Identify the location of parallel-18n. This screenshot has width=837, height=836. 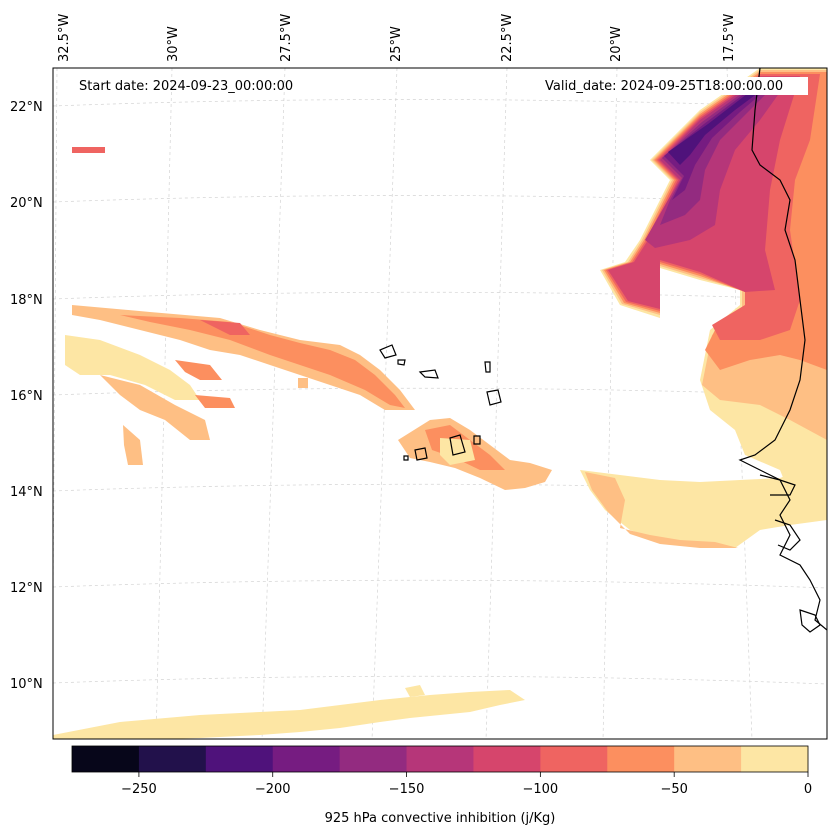
(440, 296).